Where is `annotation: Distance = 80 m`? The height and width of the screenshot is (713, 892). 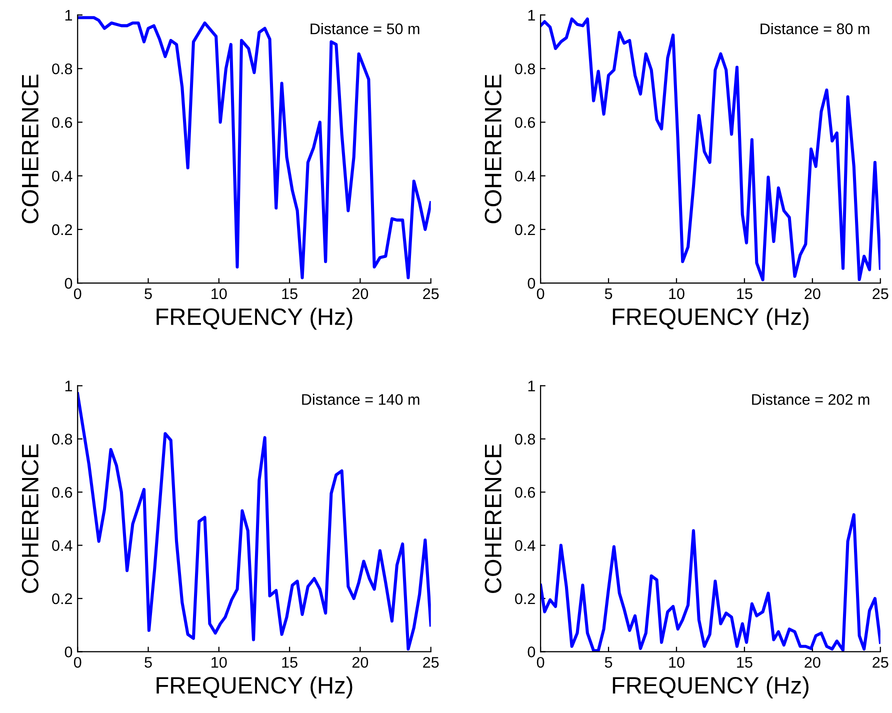
annotation: Distance = 80 m is located at coordinates (815, 28).